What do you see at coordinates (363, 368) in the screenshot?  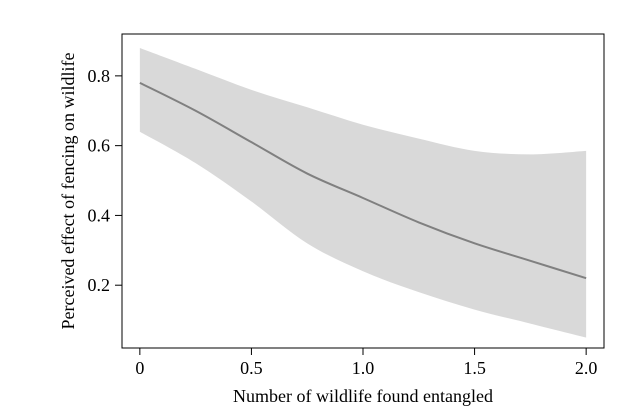 I see `x-tick-label: 1.0` at bounding box center [363, 368].